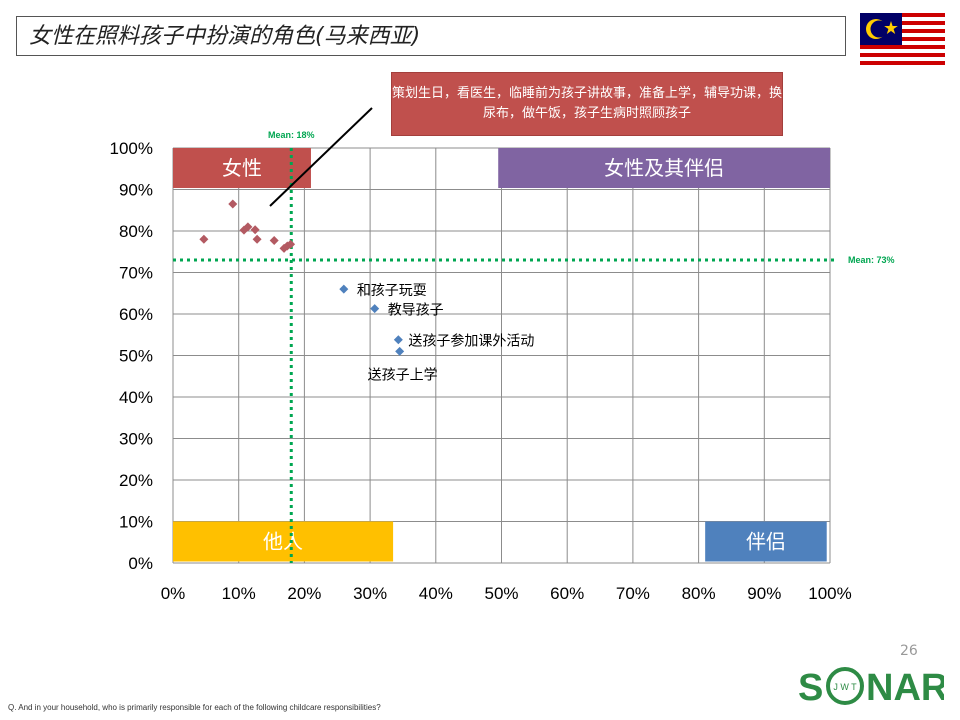  Describe the element at coordinates (239, 593) in the screenshot. I see `x-tick-label: 10%` at that location.